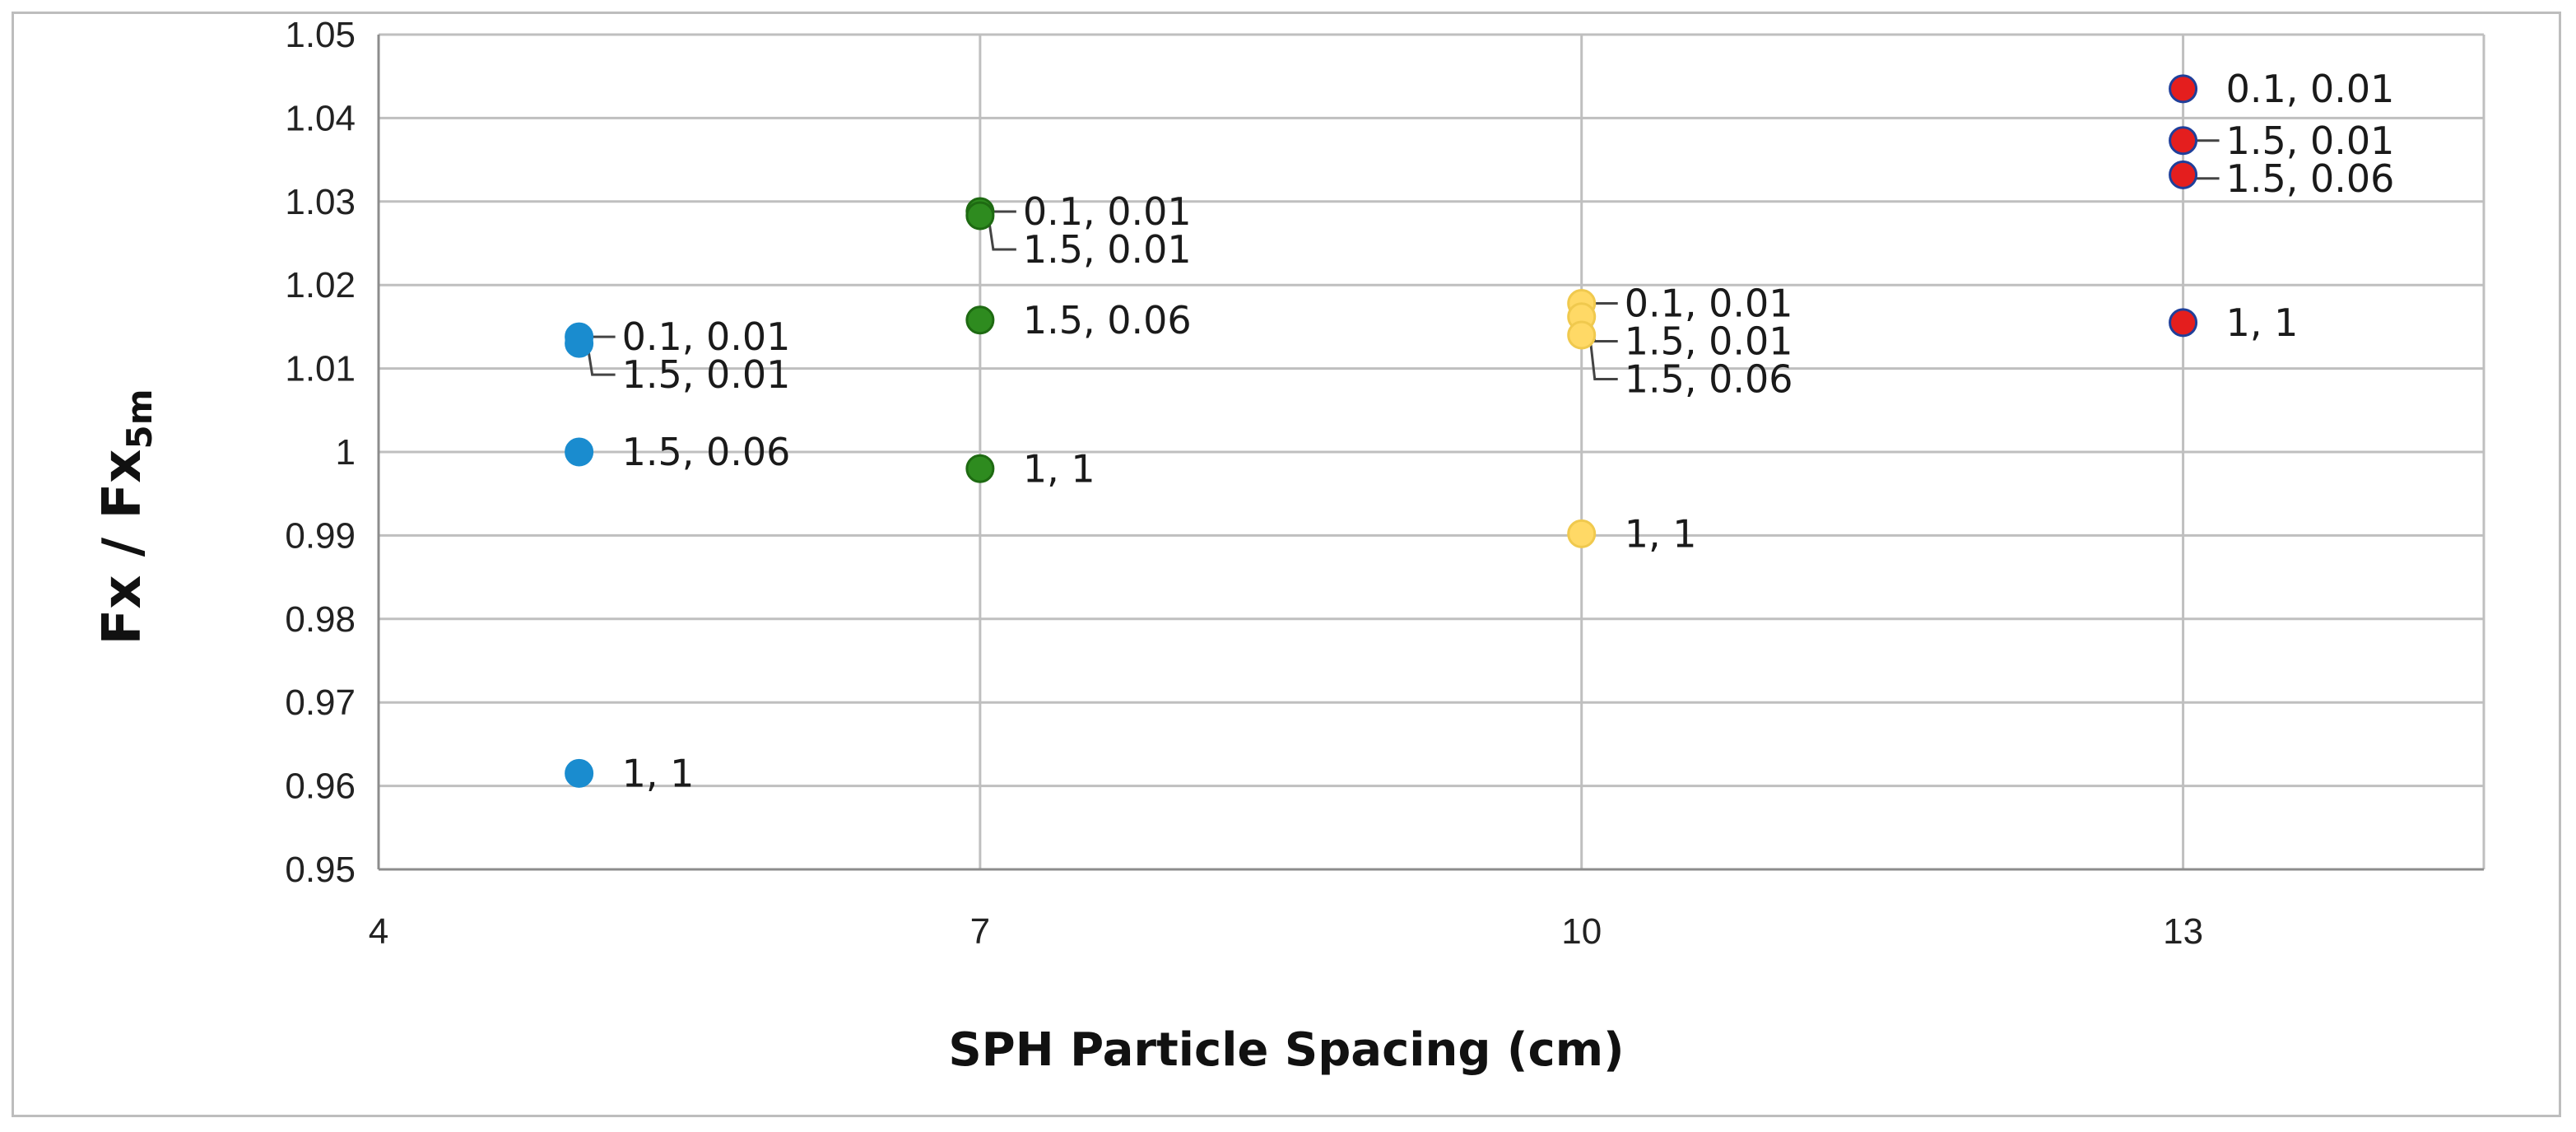 The height and width of the screenshot is (1132, 2576). Describe the element at coordinates (1286, 1050) in the screenshot. I see `x-axis-title: SPH Particle Spacing (cm)` at that location.